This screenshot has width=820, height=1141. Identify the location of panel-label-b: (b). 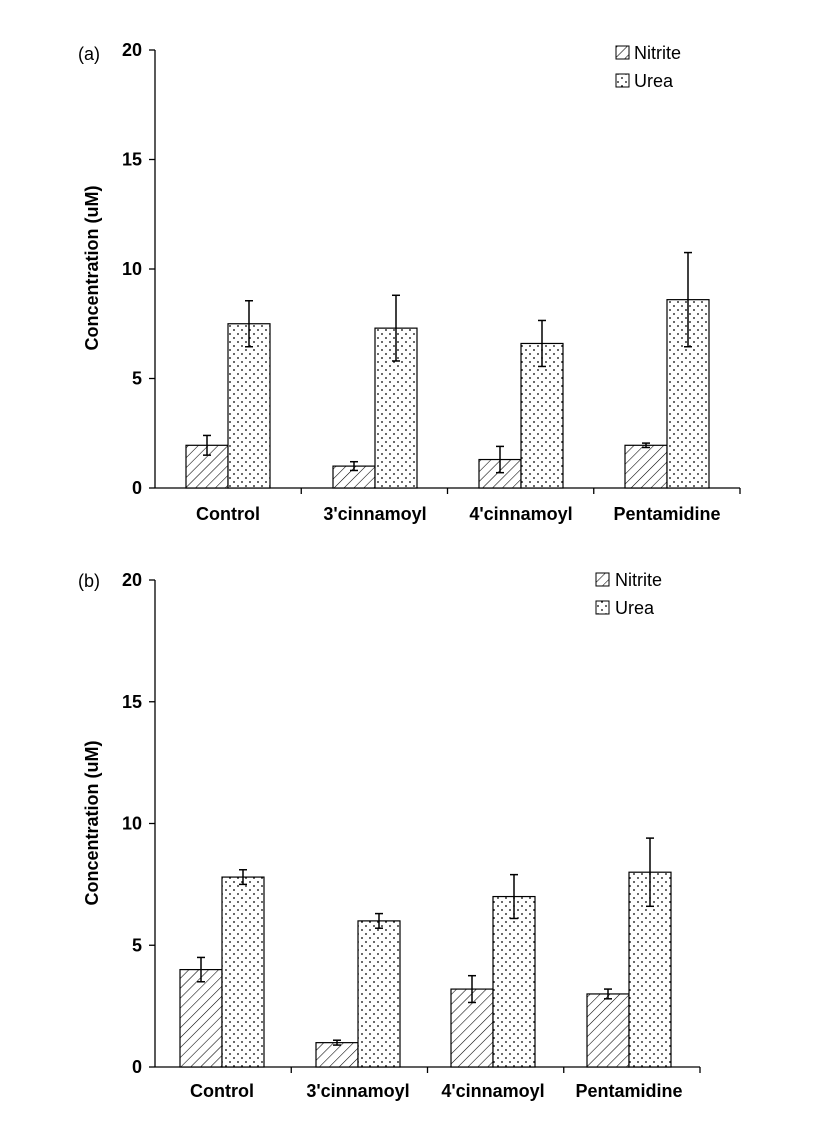
(89, 581).